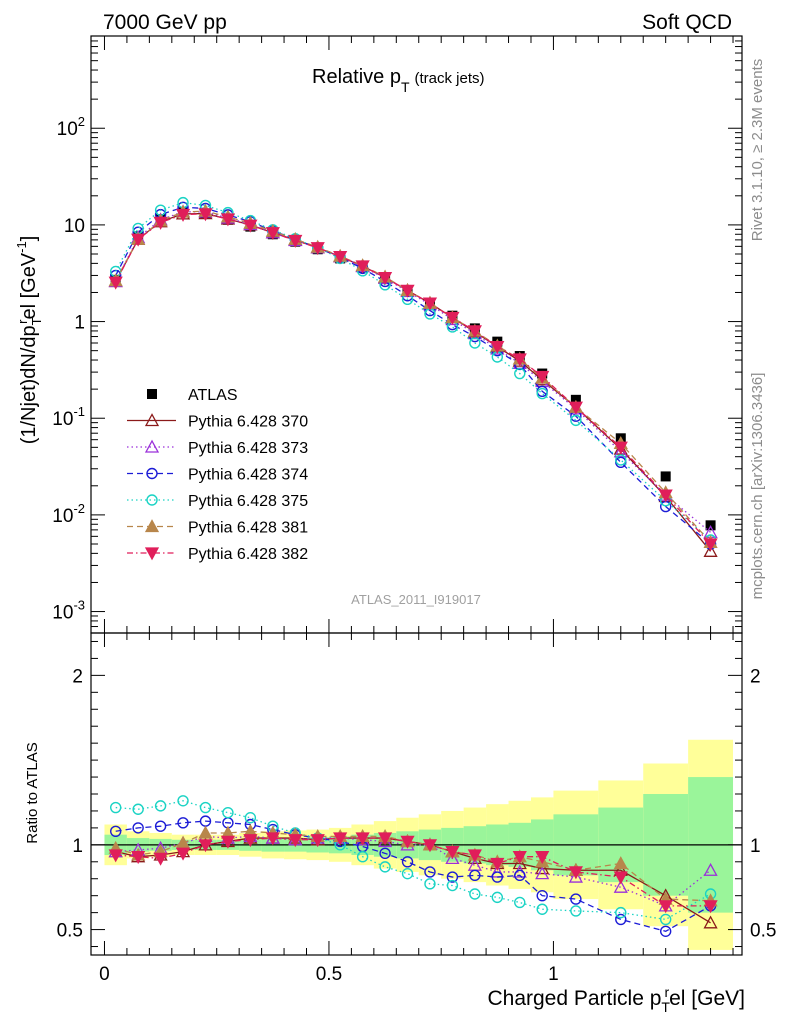 This screenshot has width=786, height=1024. I want to click on ratio-ytick-label: 1, so click(77, 846).